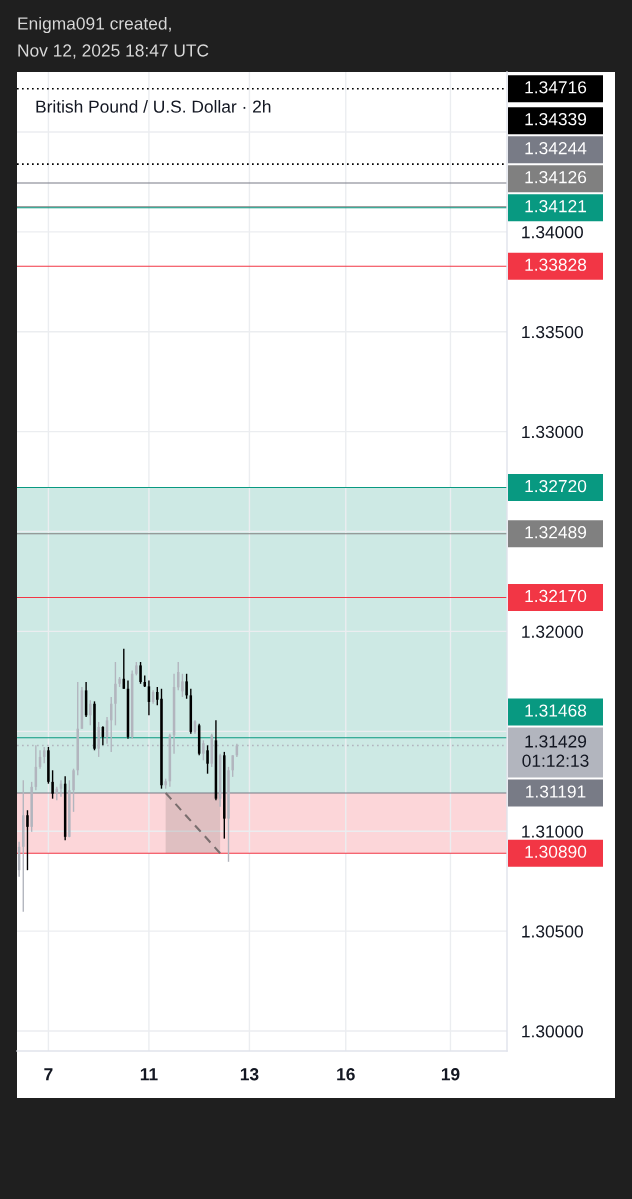 Image resolution: width=632 pixels, height=1199 pixels. I want to click on y-tick-label: 1.32000, so click(552, 631).